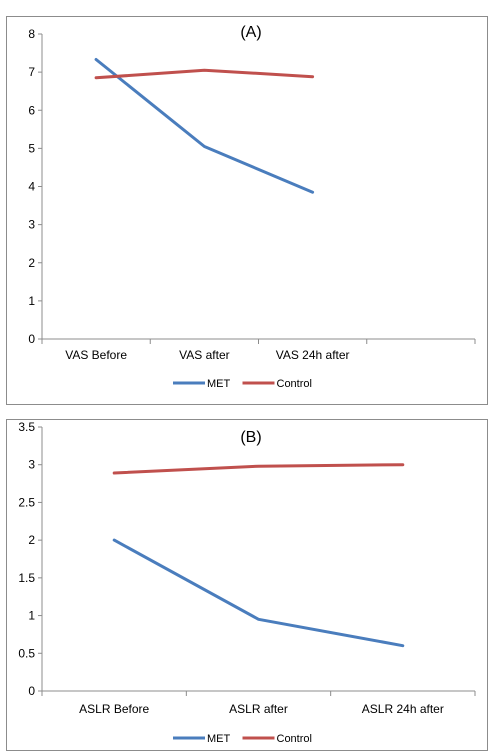 Image resolution: width=488 pixels, height=754 pixels. What do you see at coordinates (204, 74) in the screenshot?
I see `chart-a-series-line-control` at bounding box center [204, 74].